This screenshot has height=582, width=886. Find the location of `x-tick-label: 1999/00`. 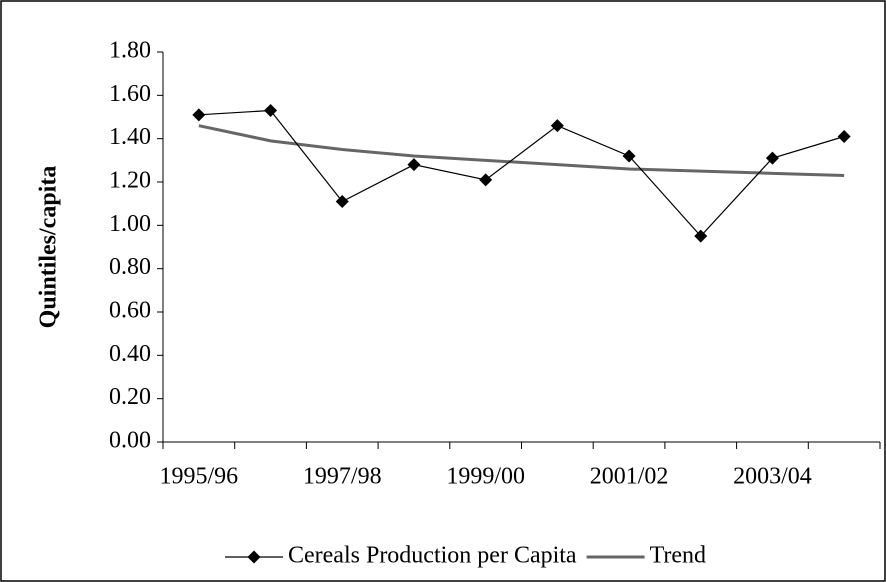

x-tick-label: 1999/00 is located at coordinates (485, 477).